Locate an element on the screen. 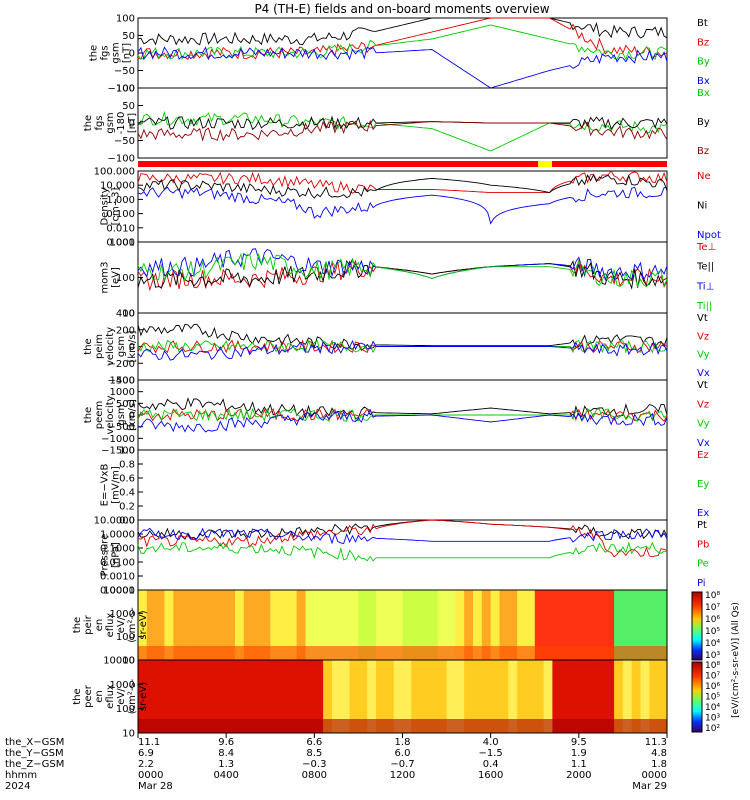  series-bz is located at coordinates (402, 130).